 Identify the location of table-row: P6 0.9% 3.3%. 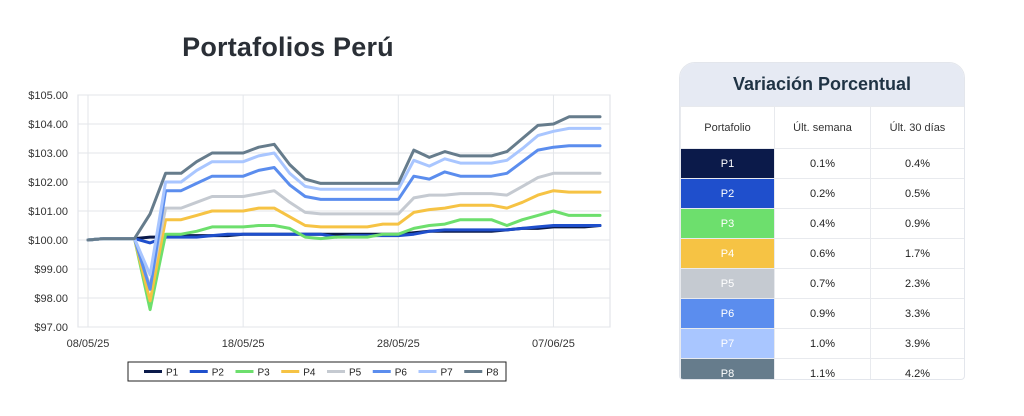
(822, 313).